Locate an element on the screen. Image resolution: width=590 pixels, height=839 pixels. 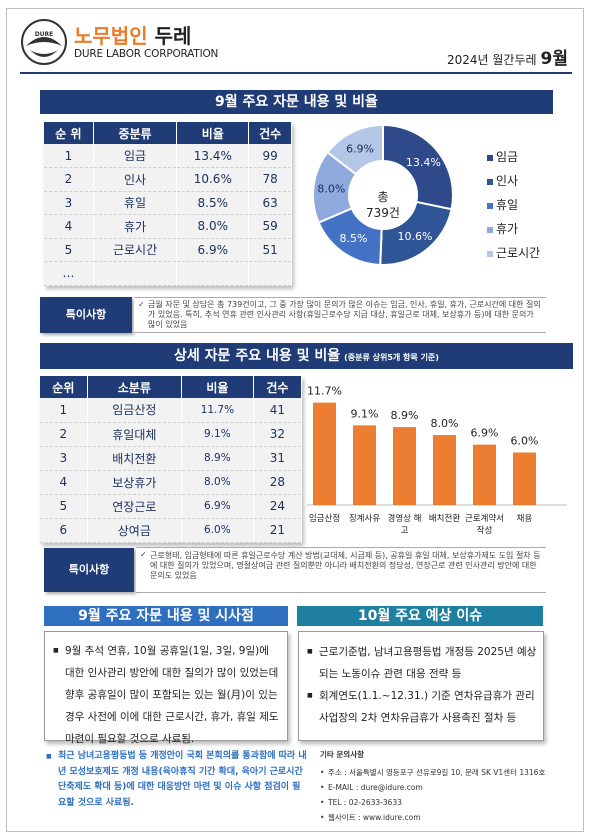
x-tick-label: 경영상 해 is located at coordinates (405, 518).